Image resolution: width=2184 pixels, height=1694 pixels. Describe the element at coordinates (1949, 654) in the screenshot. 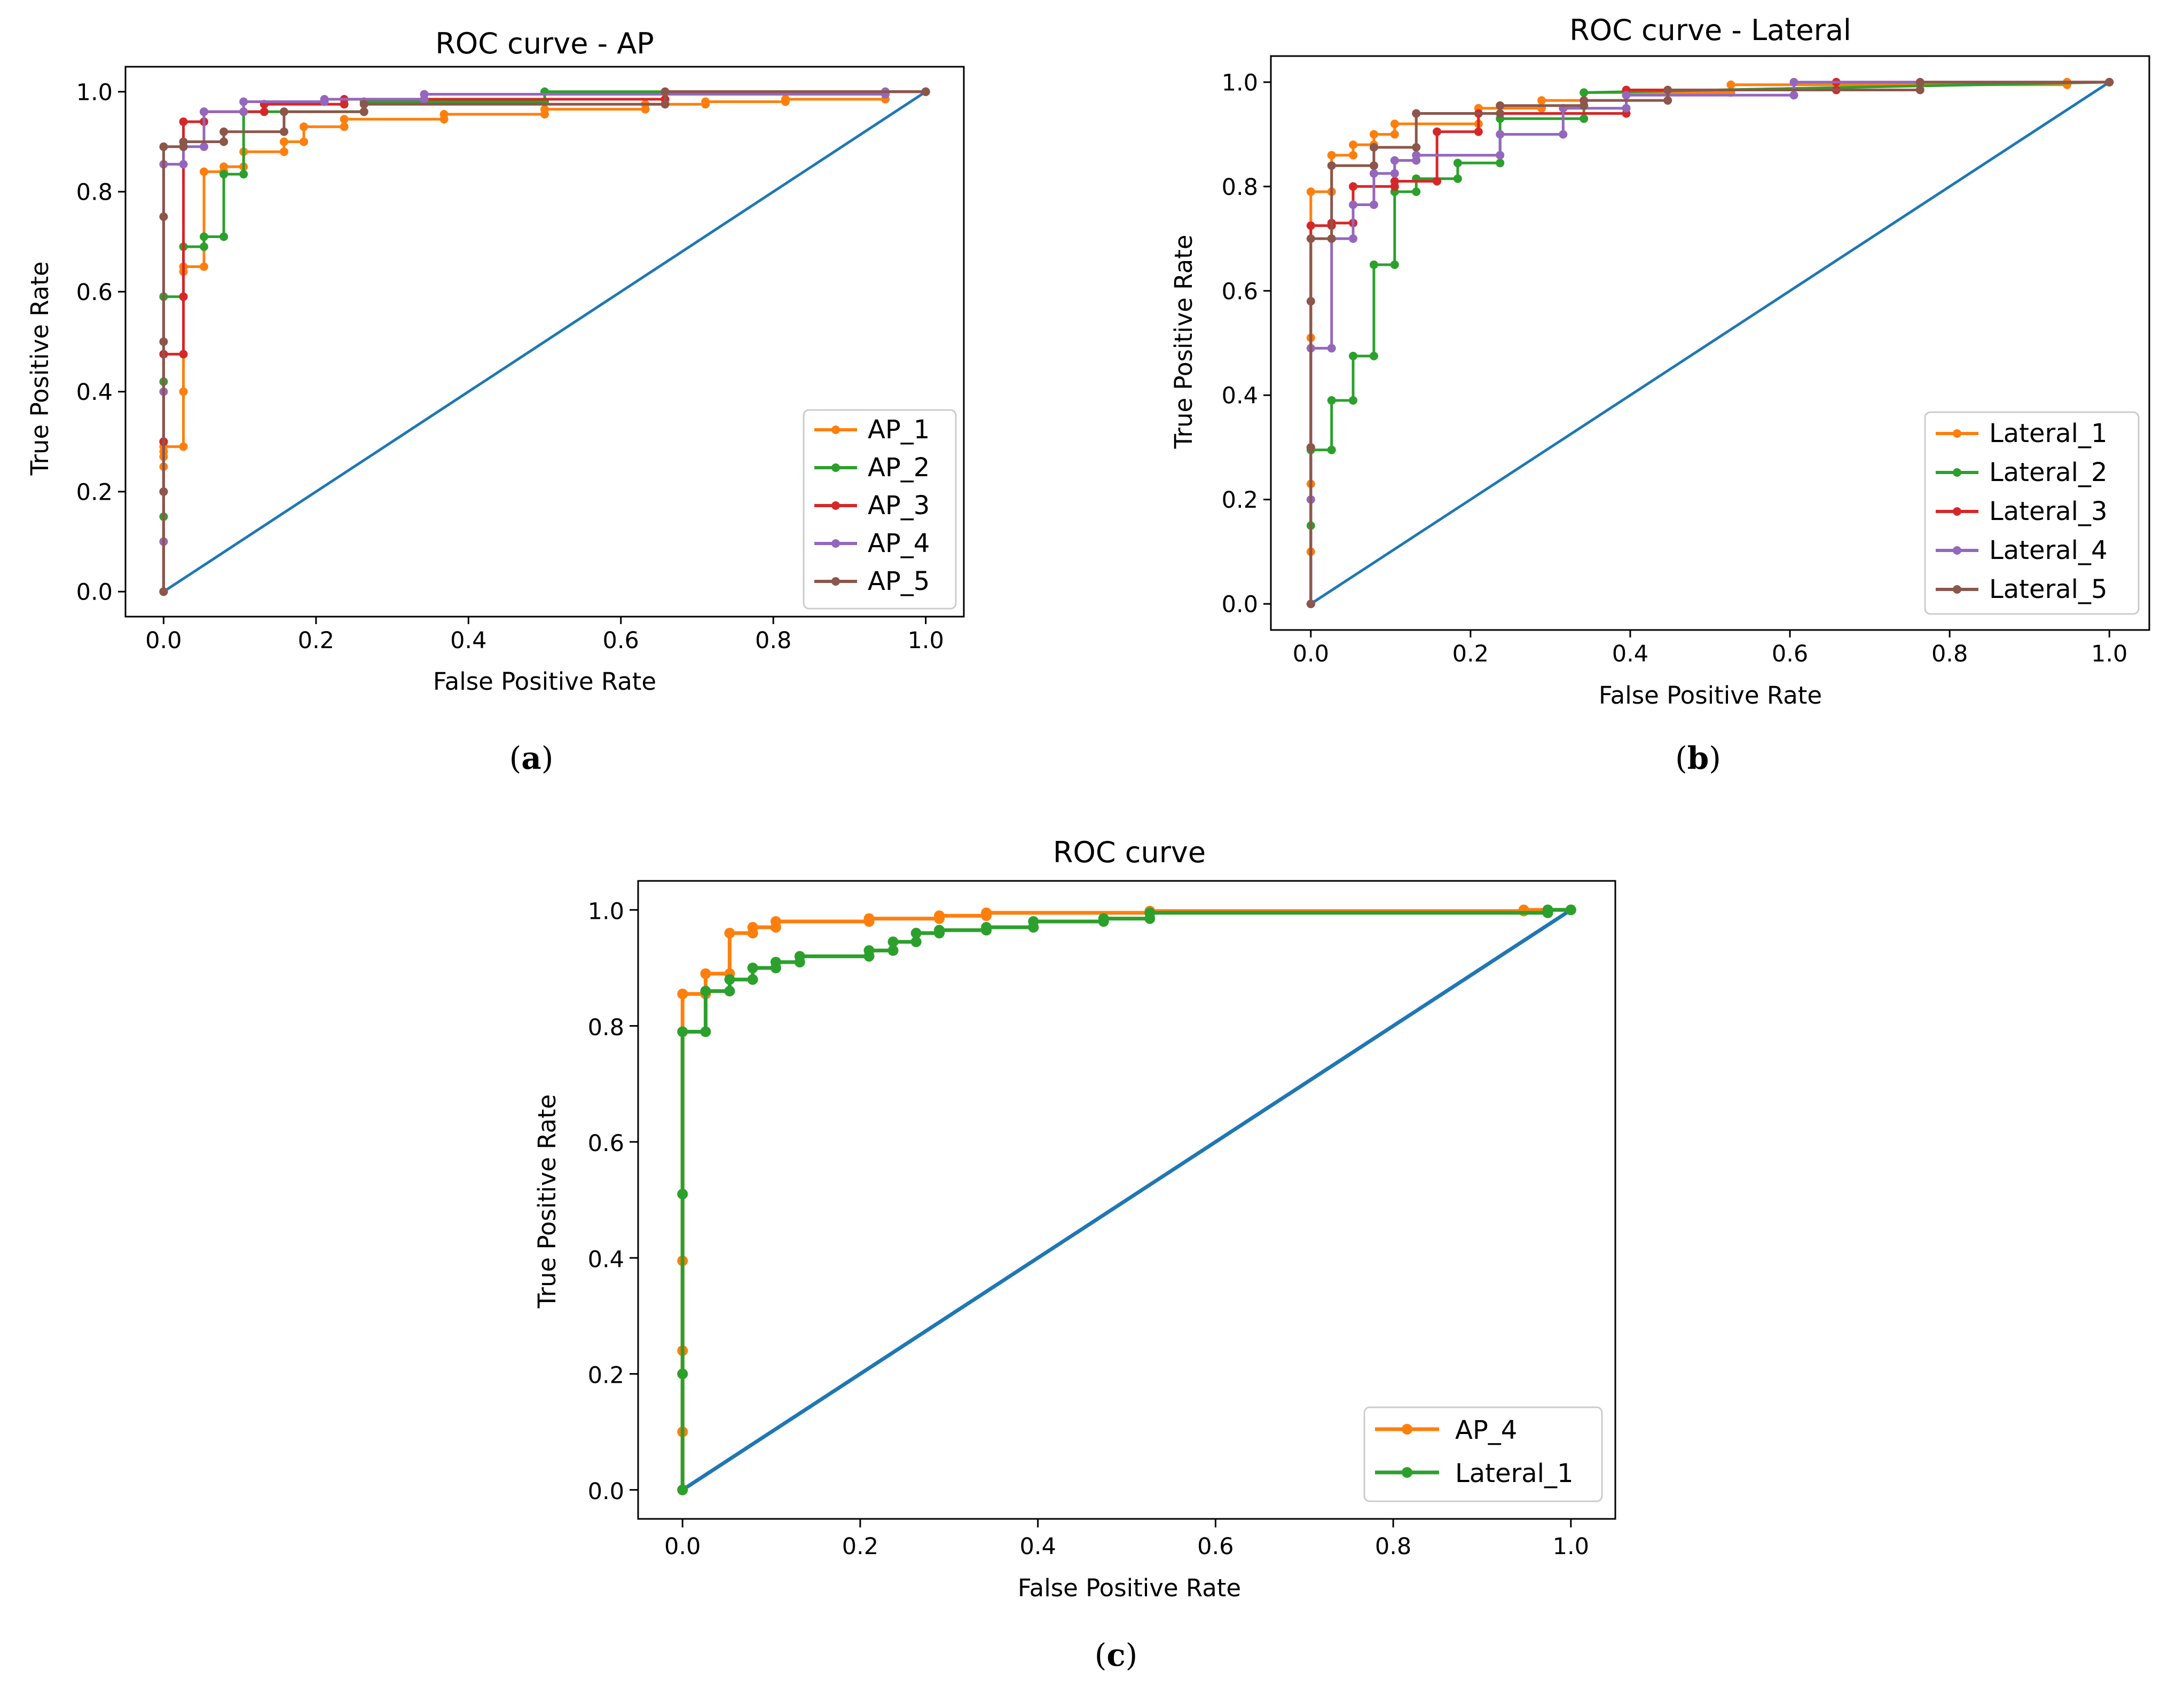

I see `x-tick-label: 0.8` at that location.